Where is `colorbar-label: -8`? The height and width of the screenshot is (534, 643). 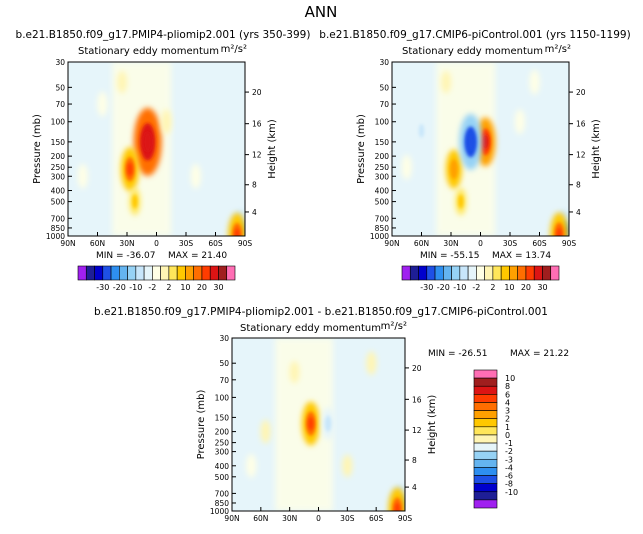 colorbar-label: -8 is located at coordinates (509, 484).